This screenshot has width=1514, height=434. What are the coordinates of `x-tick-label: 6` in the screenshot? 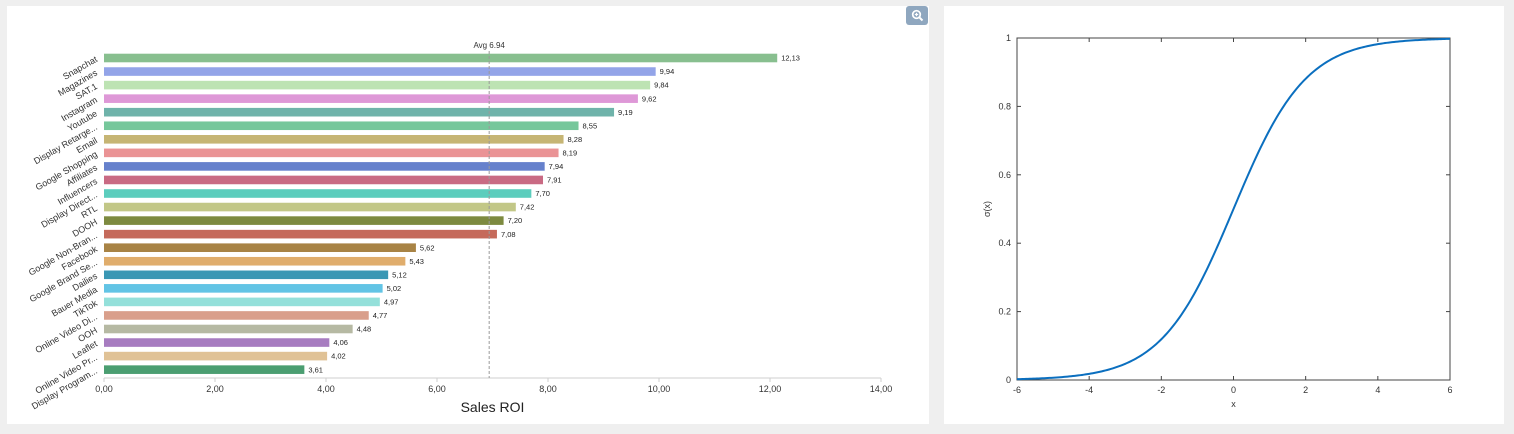 It's located at (1449, 390).